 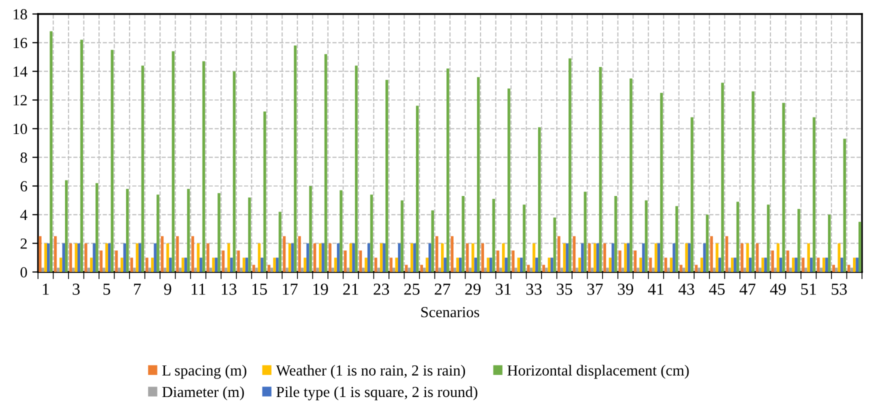 I want to click on x-tick-label: 37, so click(x=595, y=289).